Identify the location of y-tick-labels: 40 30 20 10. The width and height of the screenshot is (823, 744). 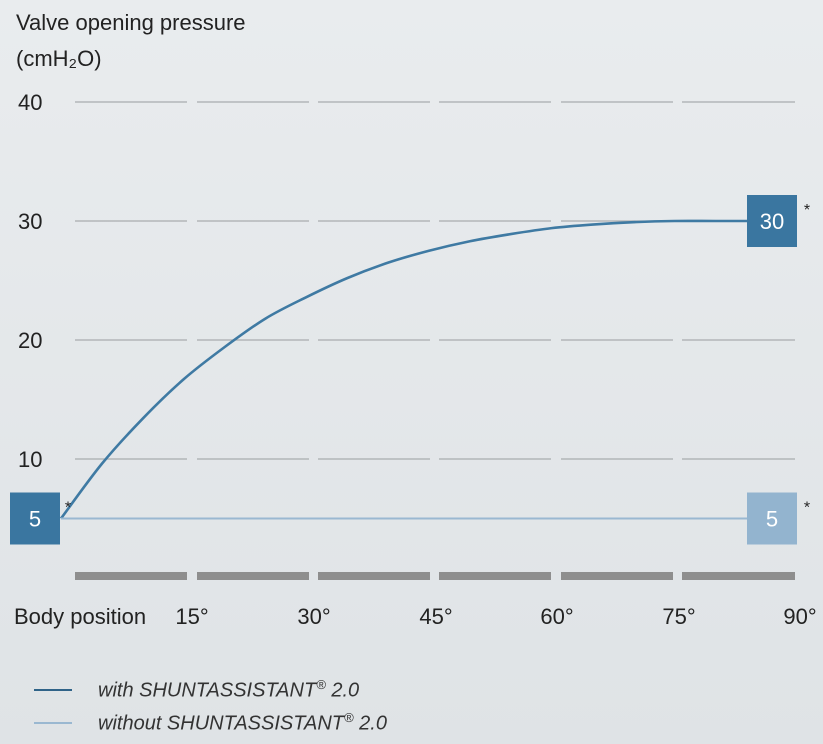
(30, 281).